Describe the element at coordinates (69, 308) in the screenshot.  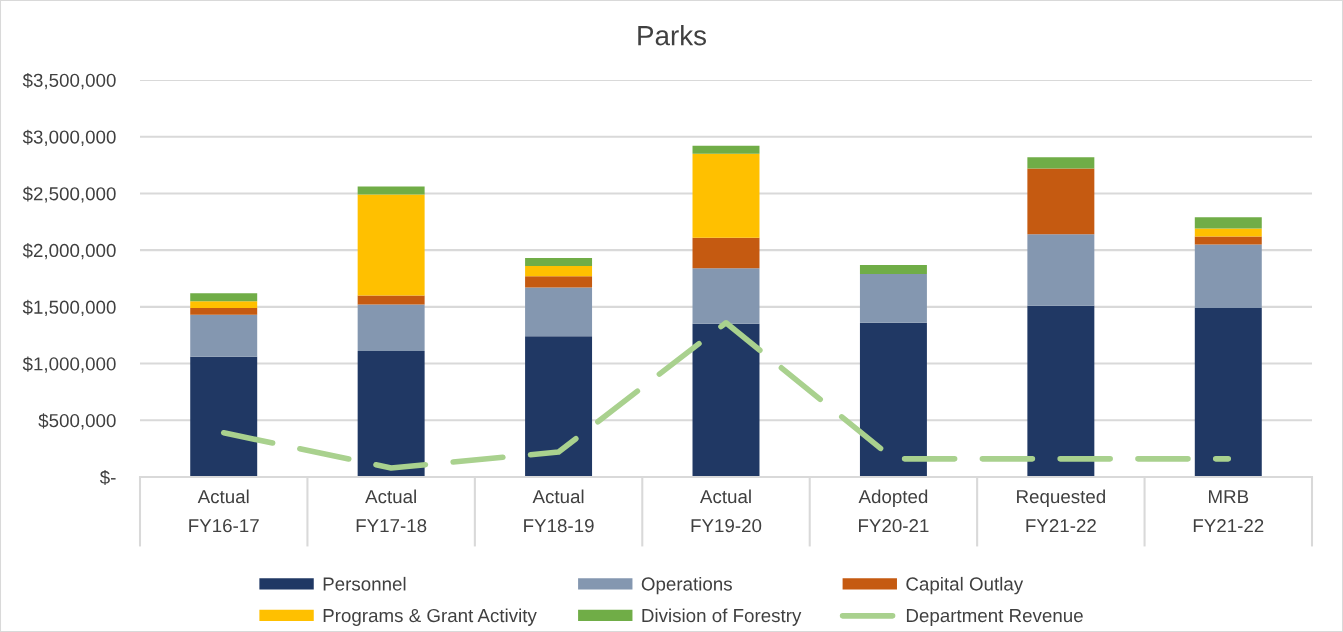
I see `y-tick-label: $1,500,000` at that location.